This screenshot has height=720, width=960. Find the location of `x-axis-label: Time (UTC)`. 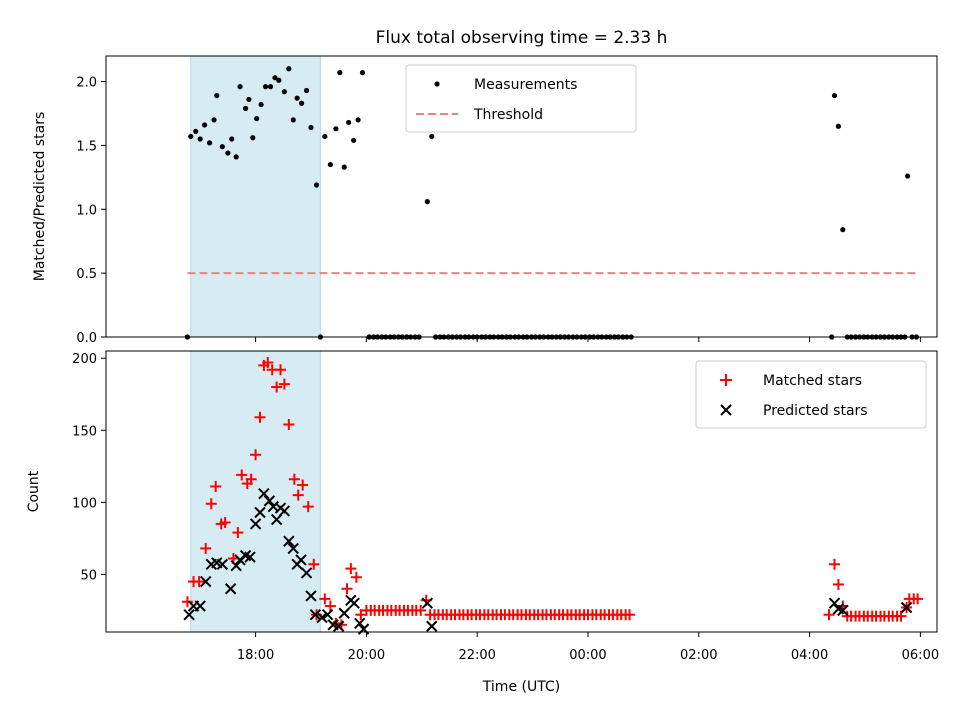

x-axis-label: Time (UTC) is located at coordinates (521, 687).